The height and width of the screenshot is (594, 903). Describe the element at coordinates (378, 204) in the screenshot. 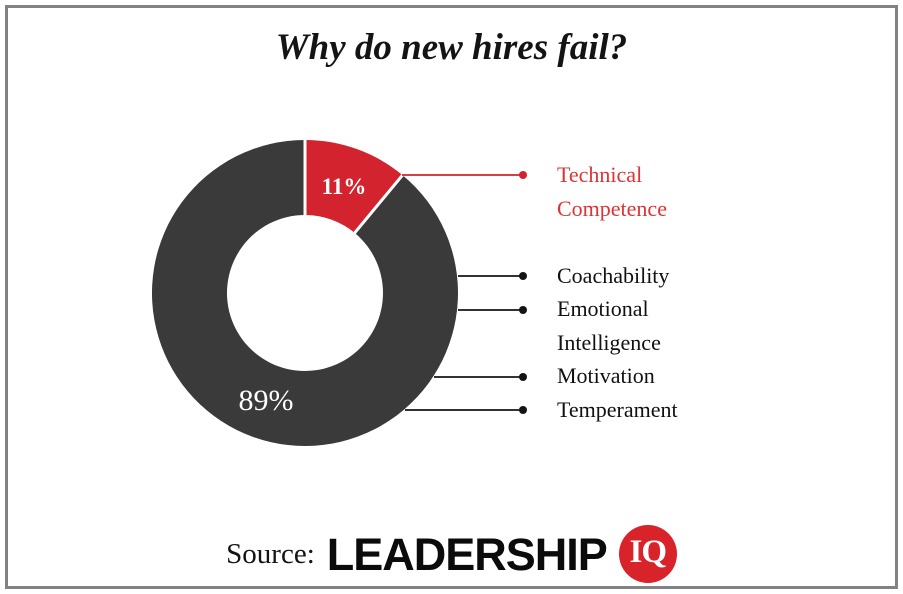

I see `slice-gap` at that location.